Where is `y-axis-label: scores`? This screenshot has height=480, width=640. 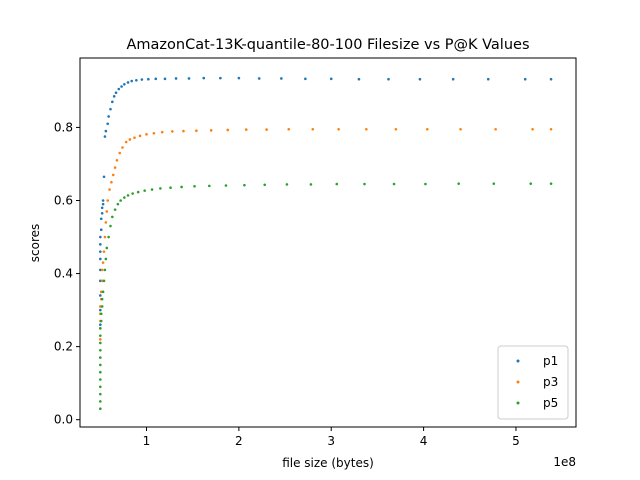 y-axis-label: scores is located at coordinates (35, 243).